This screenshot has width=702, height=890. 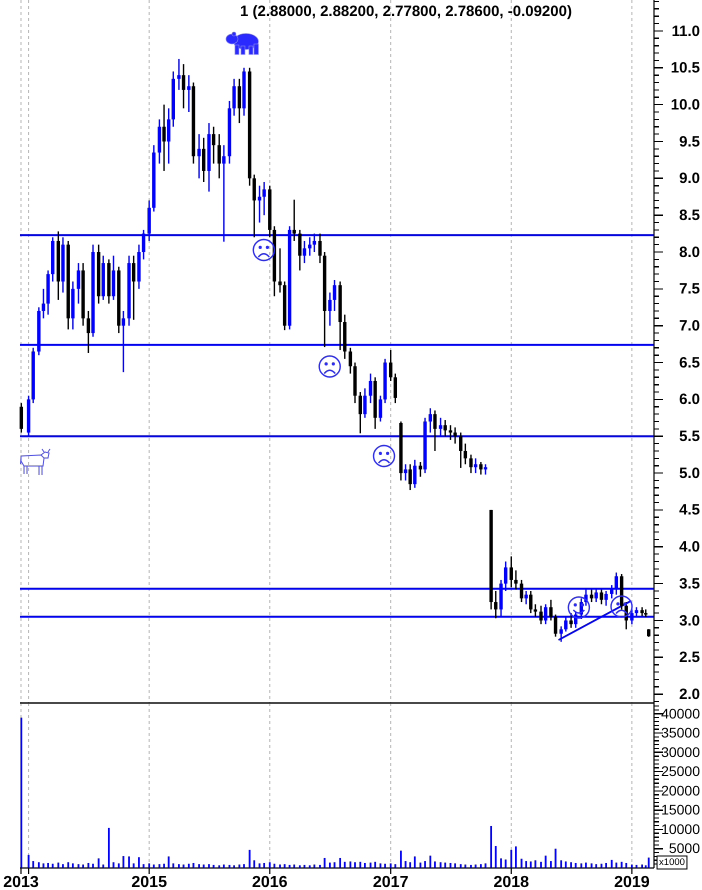 What do you see at coordinates (689, 252) in the screenshot?
I see `y-tick-label: 8.0` at bounding box center [689, 252].